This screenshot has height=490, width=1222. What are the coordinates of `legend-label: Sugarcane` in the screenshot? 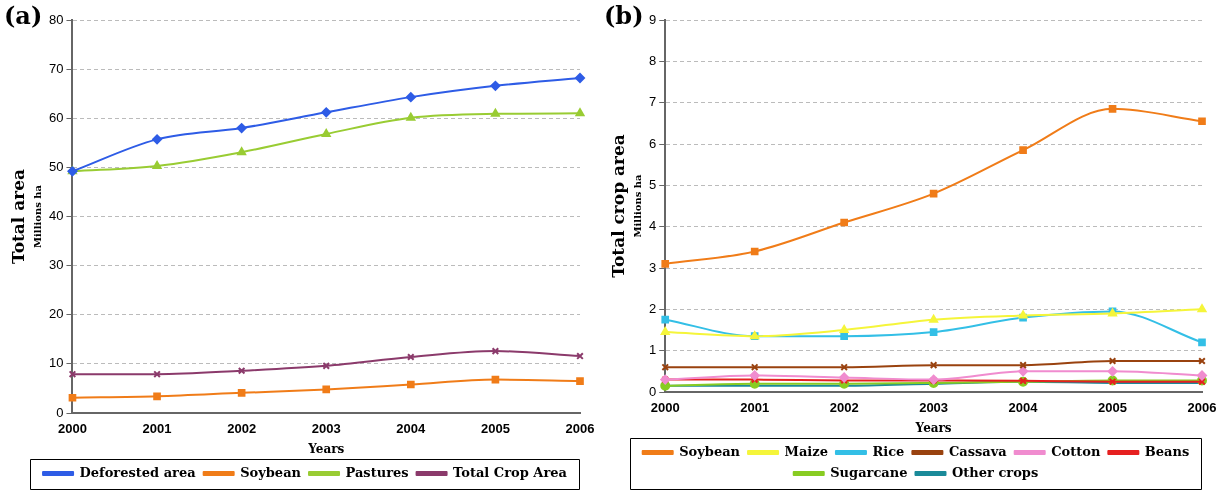 It's located at (869, 472).